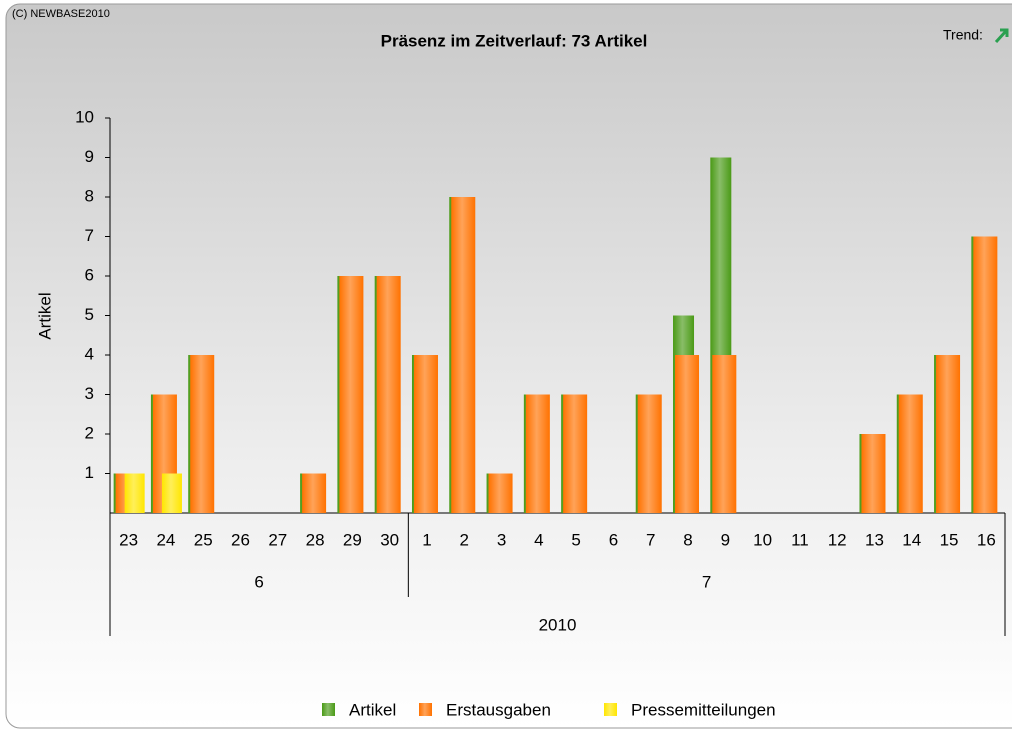  Describe the element at coordinates (203, 539) in the screenshot. I see `x-tick-label: 25` at that location.